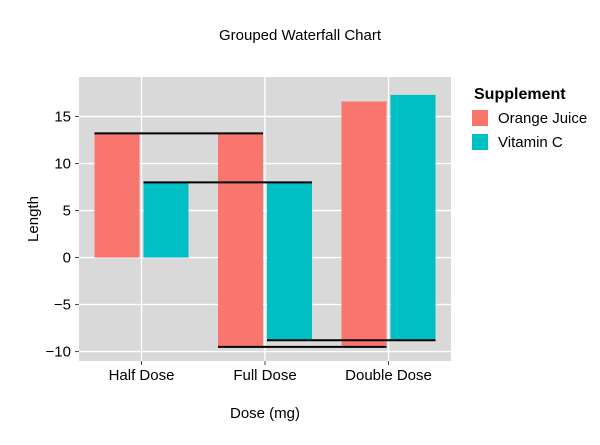  Describe the element at coordinates (530, 142) in the screenshot. I see `legend-label: Vitamin C` at that location.